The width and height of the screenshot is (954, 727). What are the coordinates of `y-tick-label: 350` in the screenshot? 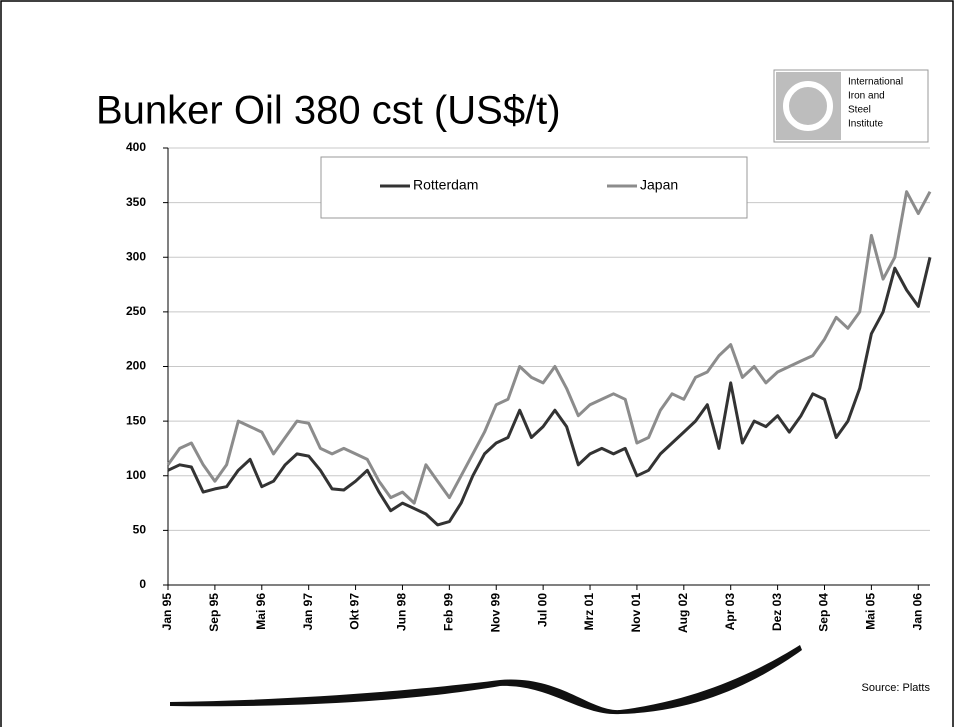 It's located at (136, 202).